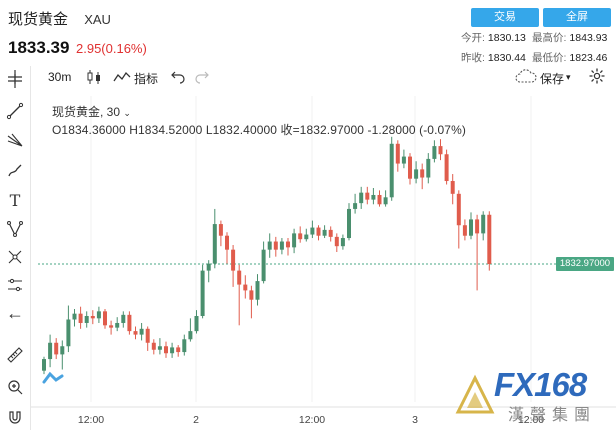 The image size is (616, 430). What do you see at coordinates (146, 79) in the screenshot?
I see `indicator-button: 指标` at bounding box center [146, 79].